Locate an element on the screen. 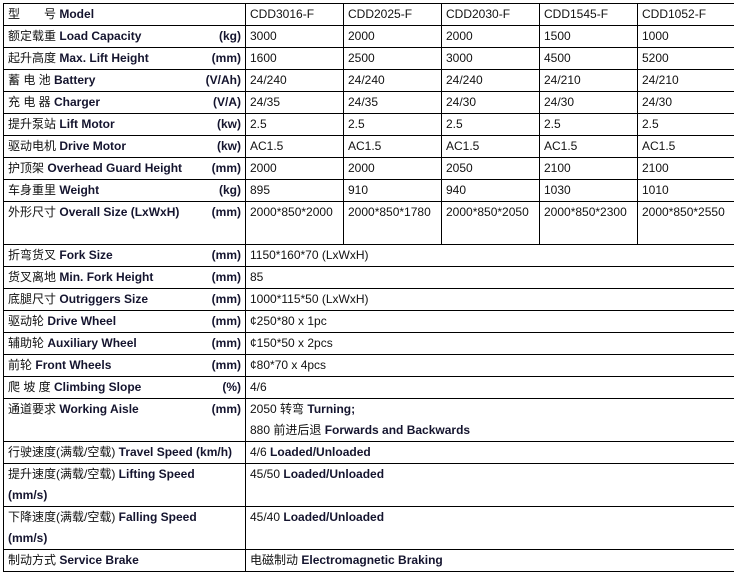 Image resolution: width=734 pixels, height=572 pixels. label-en: Climbing Slope is located at coordinates (97, 387).